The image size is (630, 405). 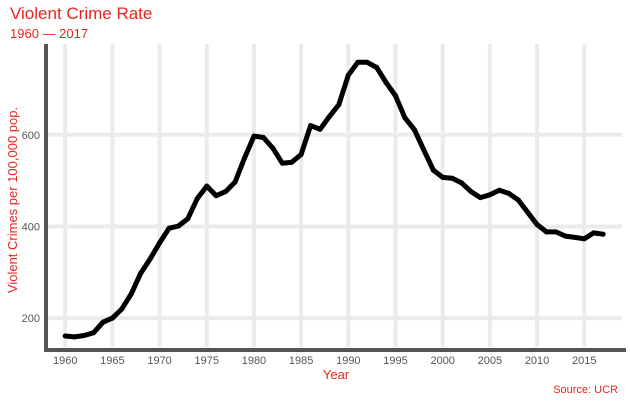 What do you see at coordinates (301, 361) in the screenshot?
I see `x-tick-label-1985: 1985` at bounding box center [301, 361].